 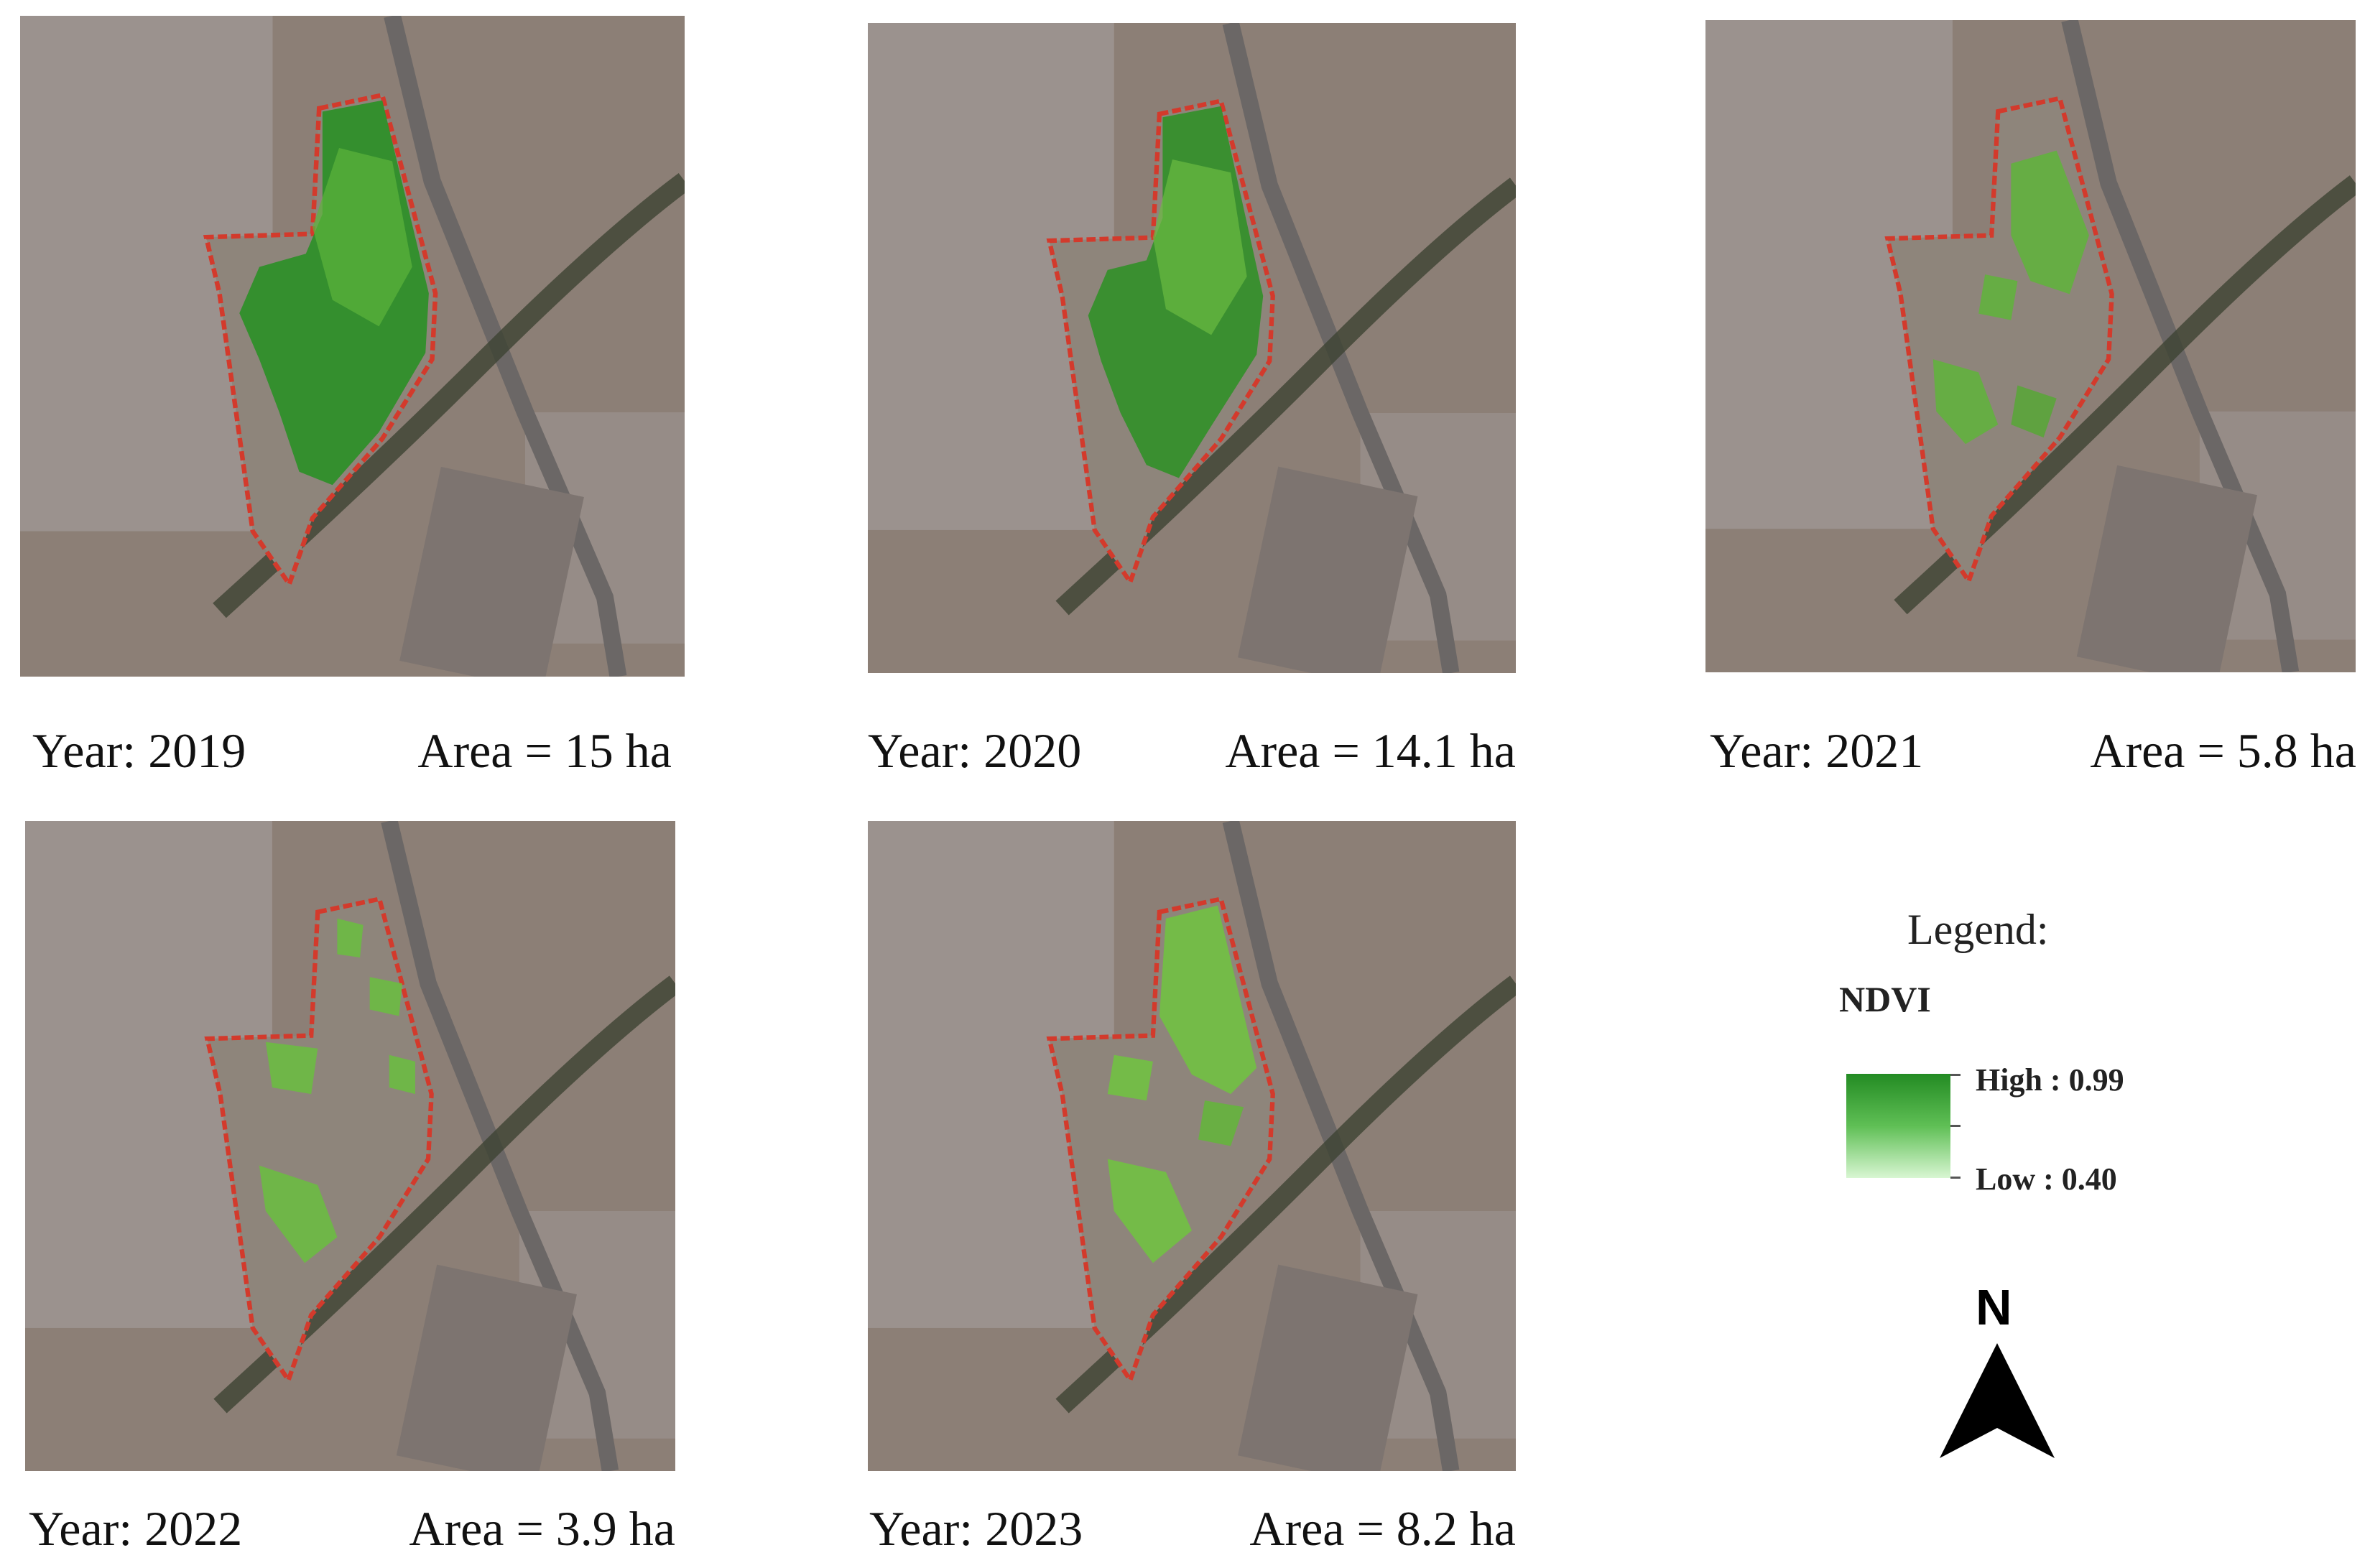 I want to click on ndvi-color-ramp, so click(x=1898, y=1126).